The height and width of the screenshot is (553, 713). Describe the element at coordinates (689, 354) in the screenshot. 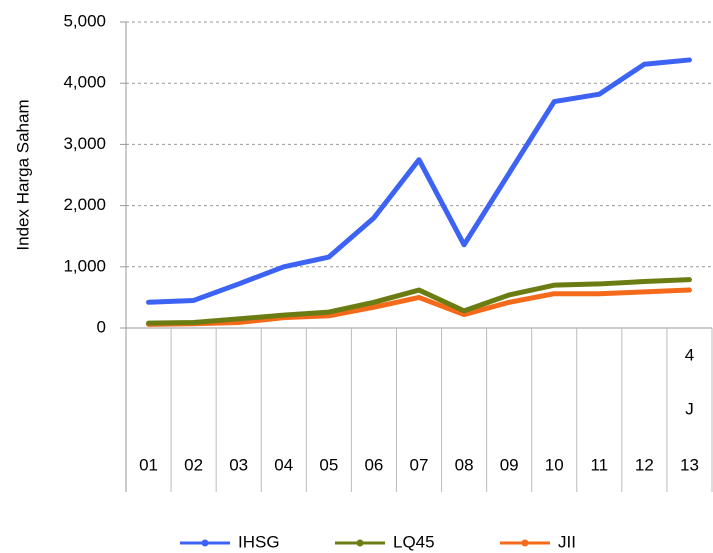

I see `category-annotation: 4` at that location.